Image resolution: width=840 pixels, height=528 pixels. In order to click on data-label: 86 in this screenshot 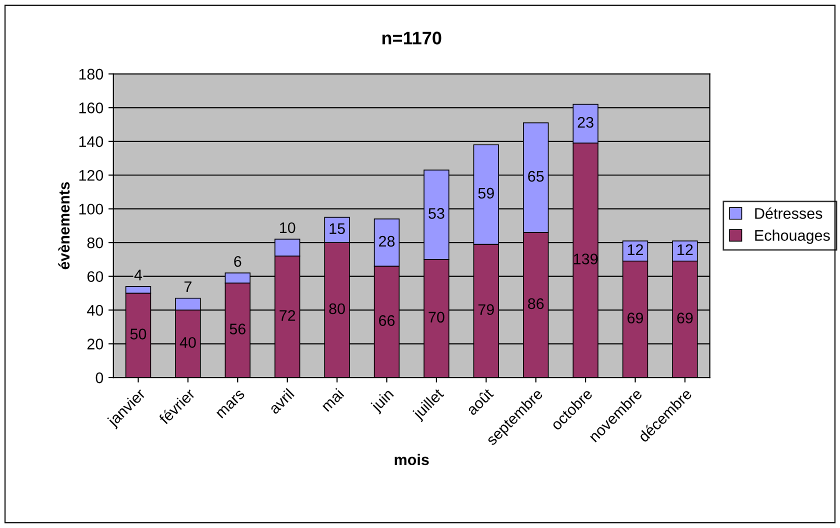, I will do `click(536, 304)`.